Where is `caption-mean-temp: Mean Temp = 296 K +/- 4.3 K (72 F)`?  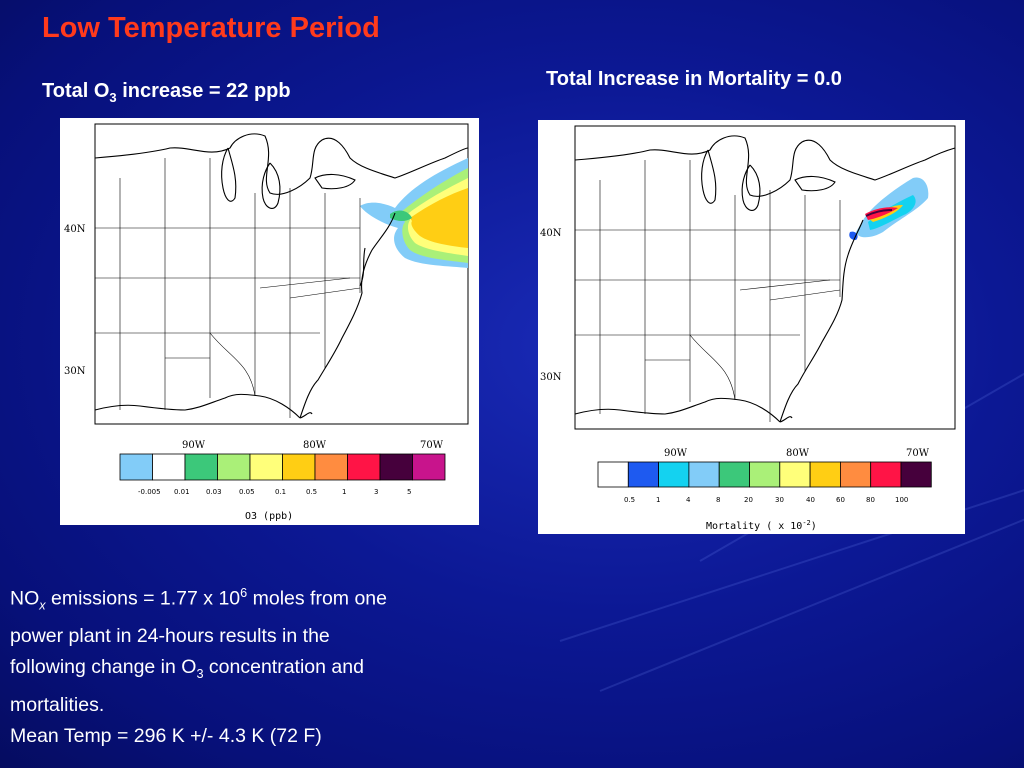 caption-mean-temp: Mean Temp = 296 K +/- 4.3 K (72 F) is located at coordinates (166, 736).